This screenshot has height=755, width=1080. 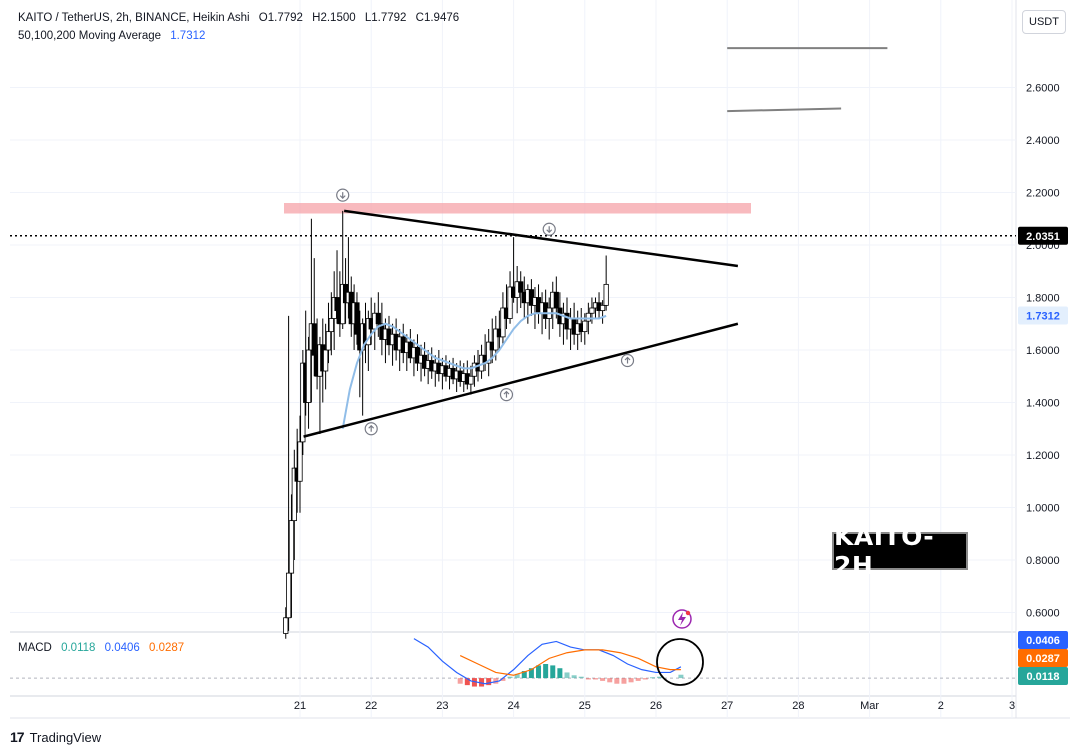 I want to click on macd-signal-value: 0.0287, so click(x=167, y=648).